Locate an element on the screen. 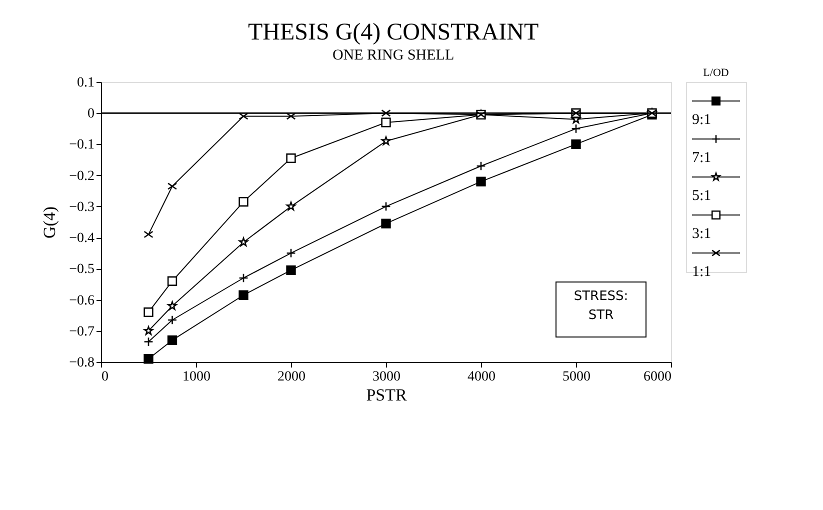 This screenshot has height=510, width=823. y-tick-label: −0.5 is located at coordinates (81, 270).